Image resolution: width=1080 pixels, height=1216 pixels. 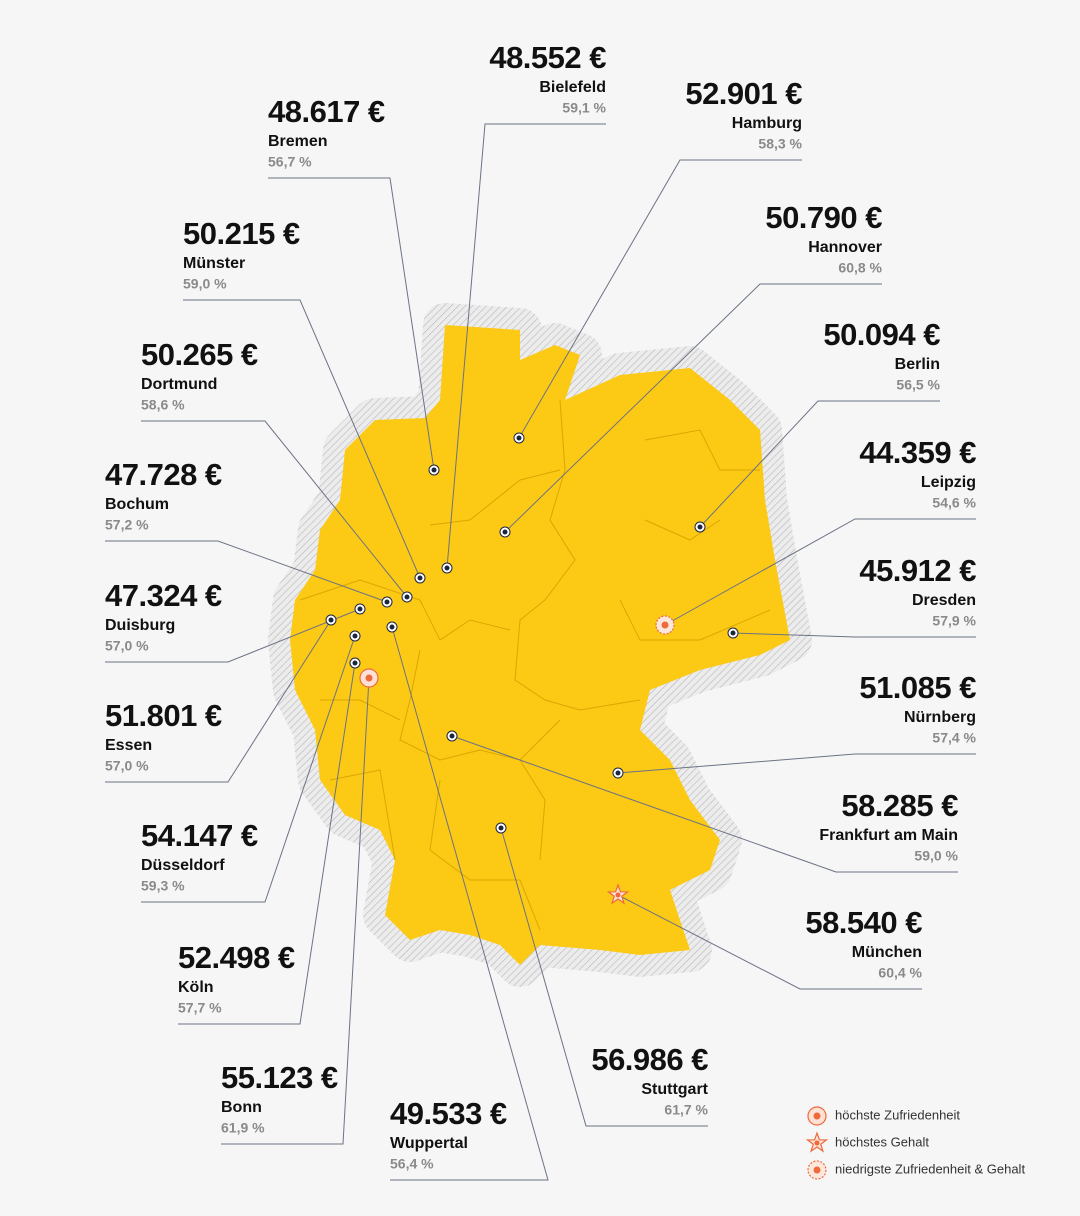 What do you see at coordinates (241, 1107) in the screenshot?
I see `city-name: Bonn` at bounding box center [241, 1107].